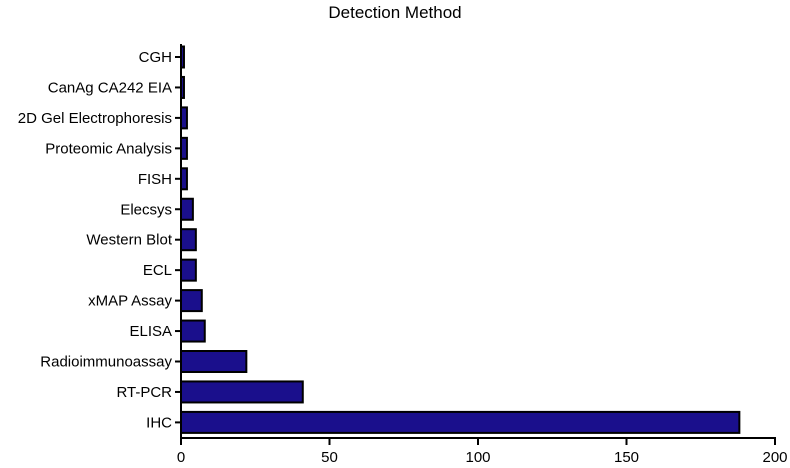 This screenshot has width=790, height=468. What do you see at coordinates (242, 392) in the screenshot?
I see `bar-rt-pcr` at bounding box center [242, 392].